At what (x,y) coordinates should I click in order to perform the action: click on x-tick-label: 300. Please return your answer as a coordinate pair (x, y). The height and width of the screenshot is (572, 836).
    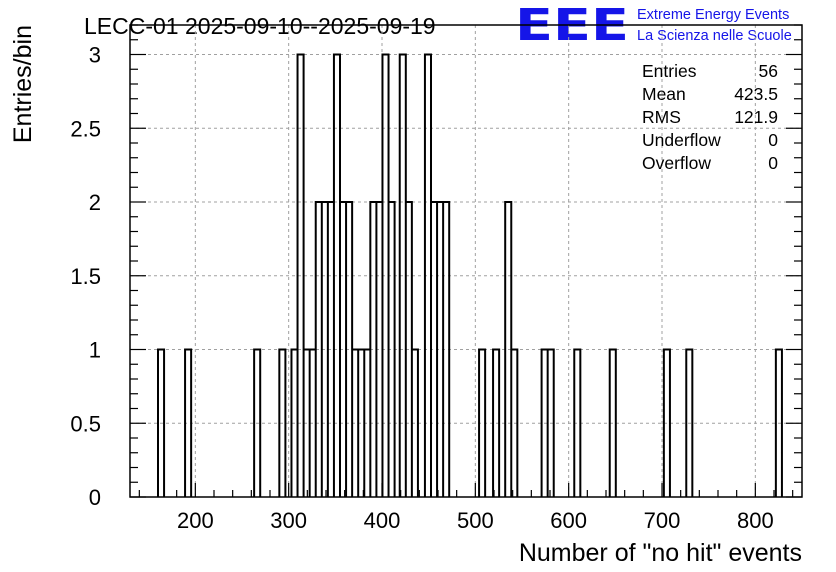
    Looking at the image, I should click on (288, 520).